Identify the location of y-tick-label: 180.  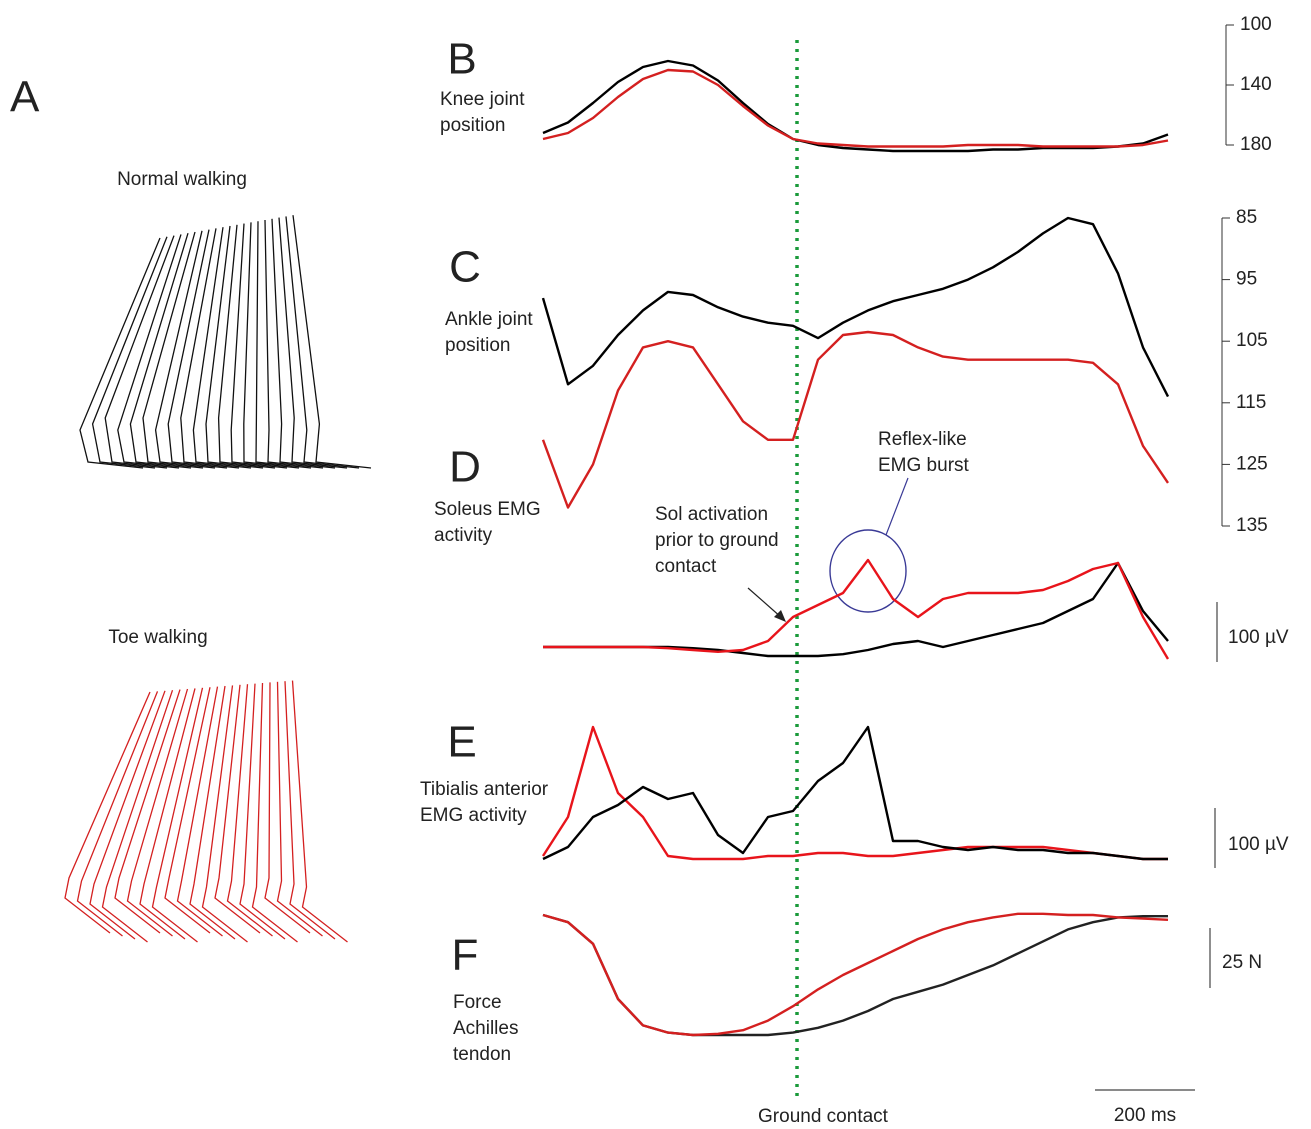
(1256, 144).